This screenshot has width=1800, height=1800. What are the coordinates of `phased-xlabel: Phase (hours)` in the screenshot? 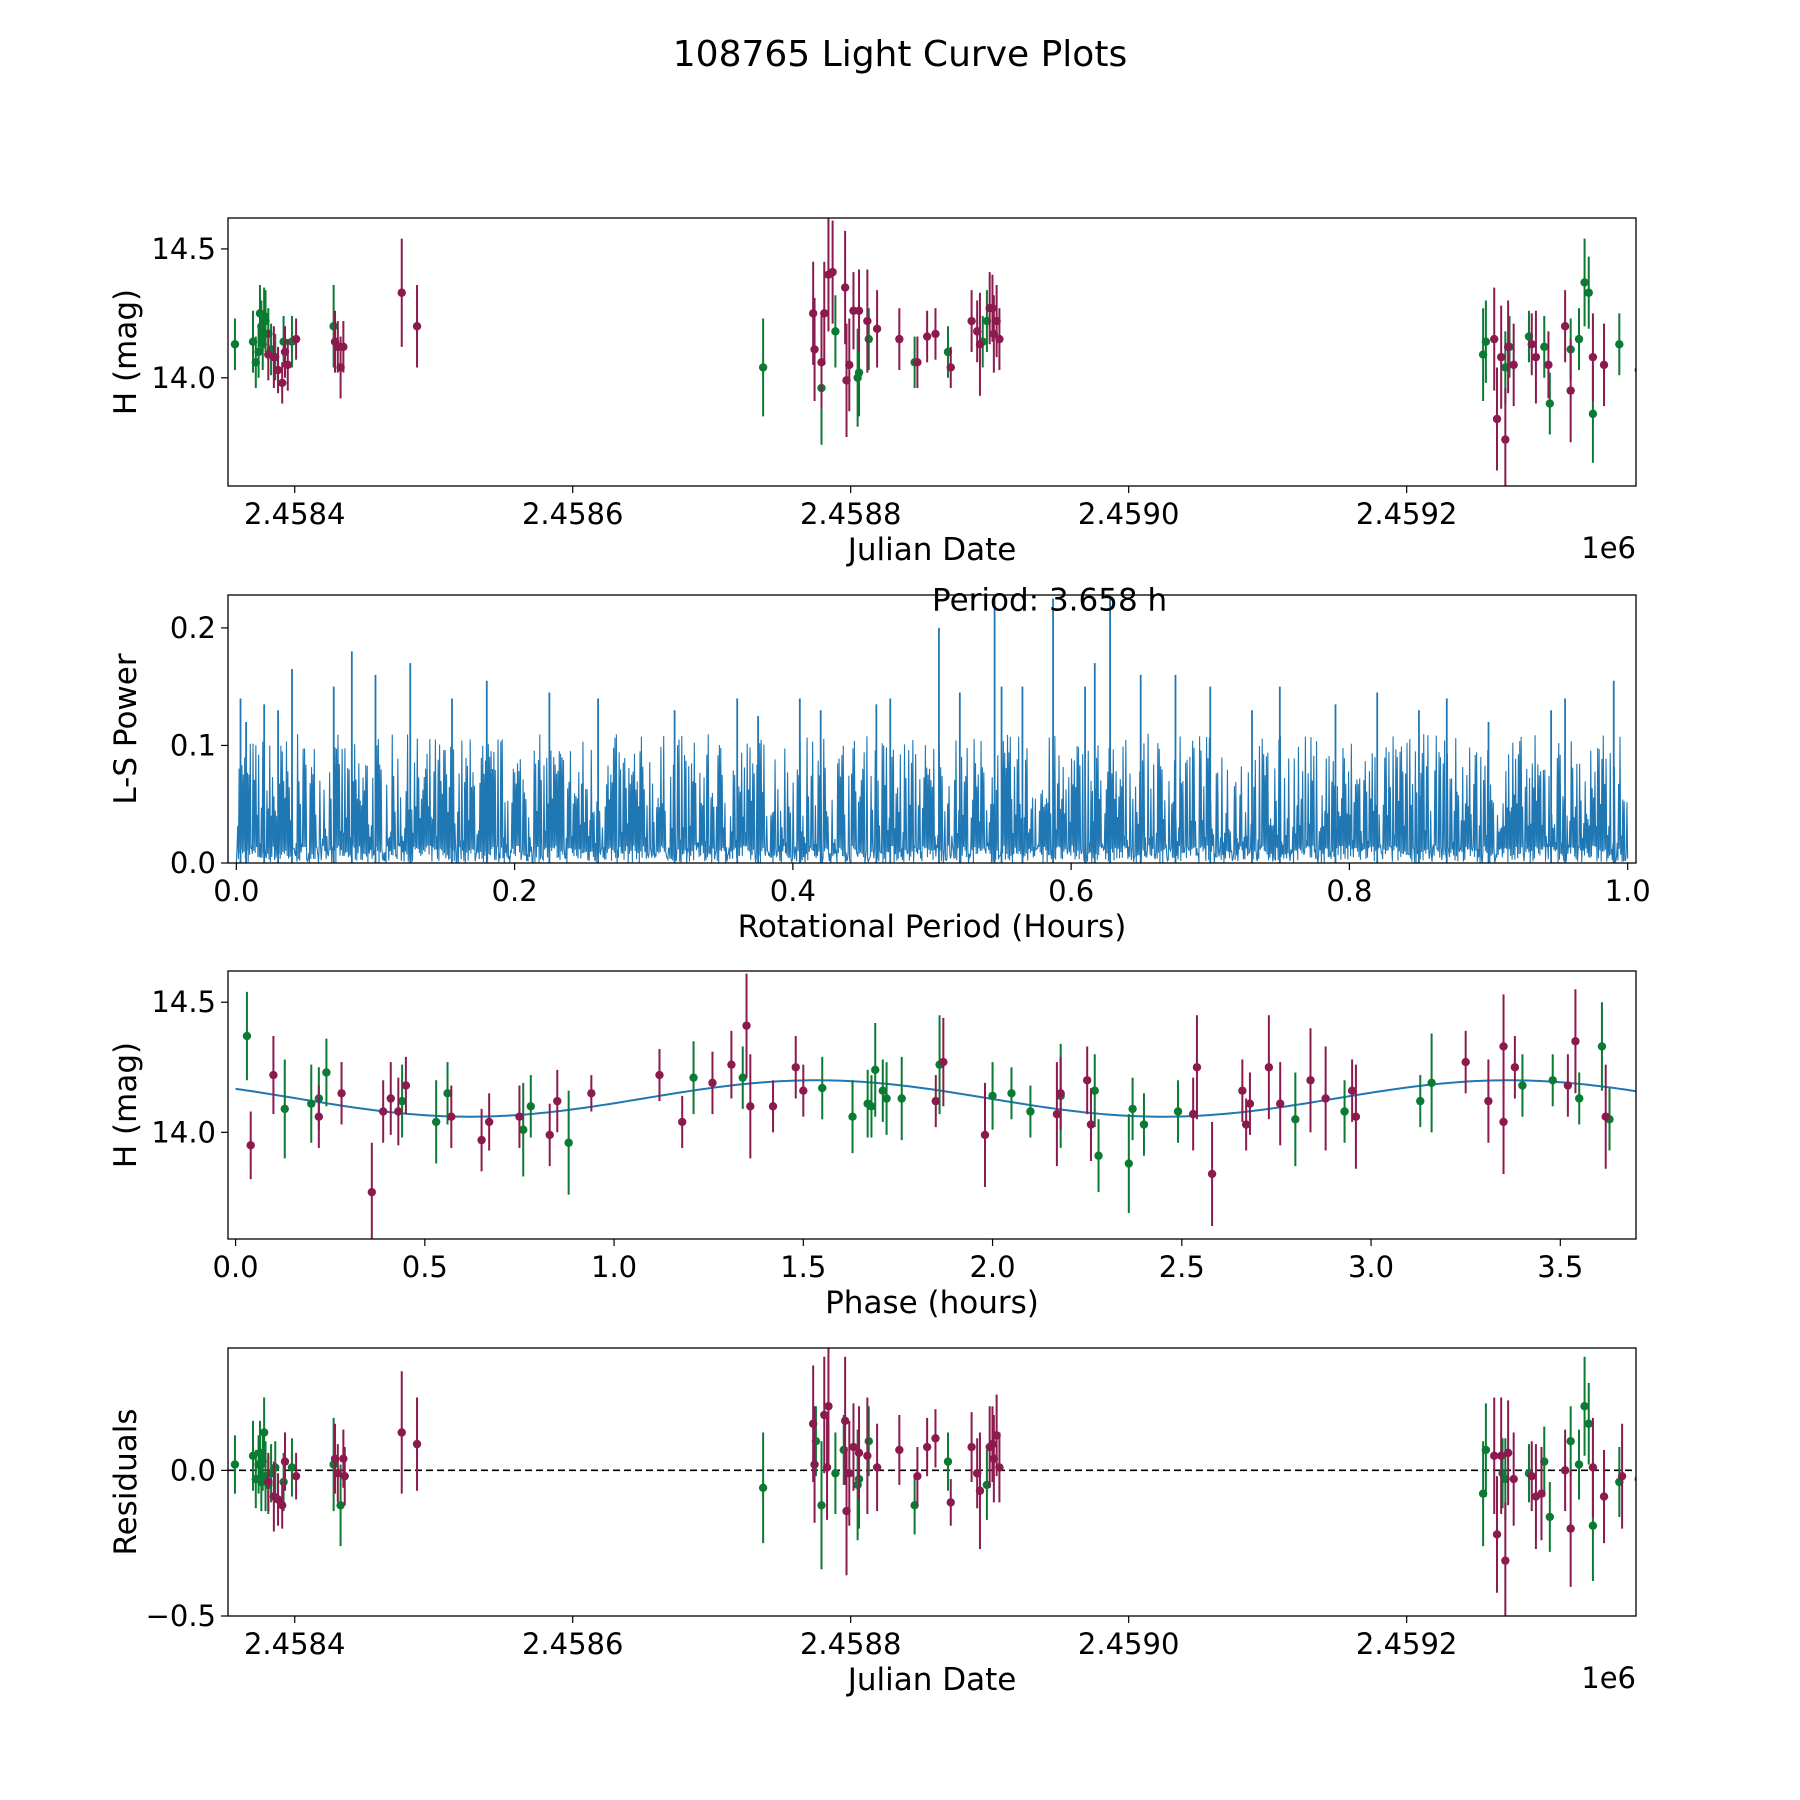 It's located at (932, 1303).